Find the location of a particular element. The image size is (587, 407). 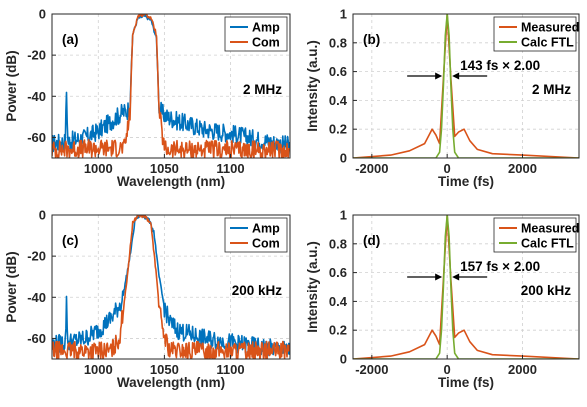

panel-label: (b) is located at coordinates (371, 39).